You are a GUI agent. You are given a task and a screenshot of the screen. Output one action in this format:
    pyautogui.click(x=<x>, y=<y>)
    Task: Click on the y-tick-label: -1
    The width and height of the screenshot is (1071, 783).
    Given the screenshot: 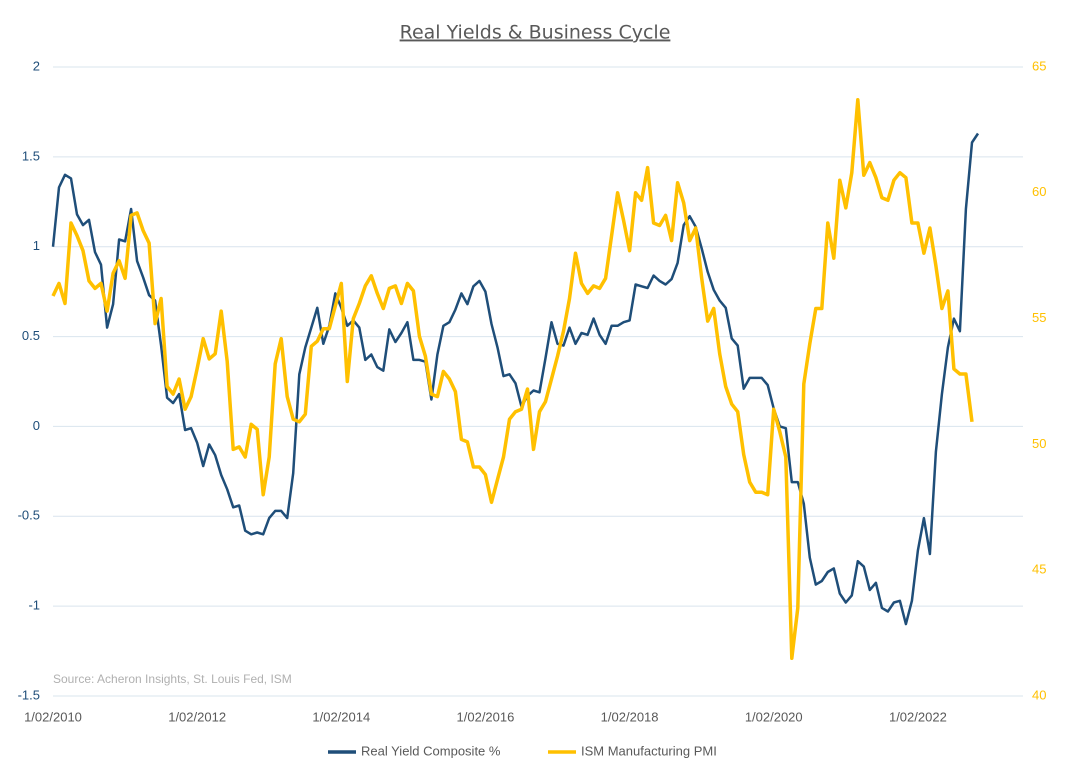 What is the action you would take?
    pyautogui.click(x=34, y=605)
    